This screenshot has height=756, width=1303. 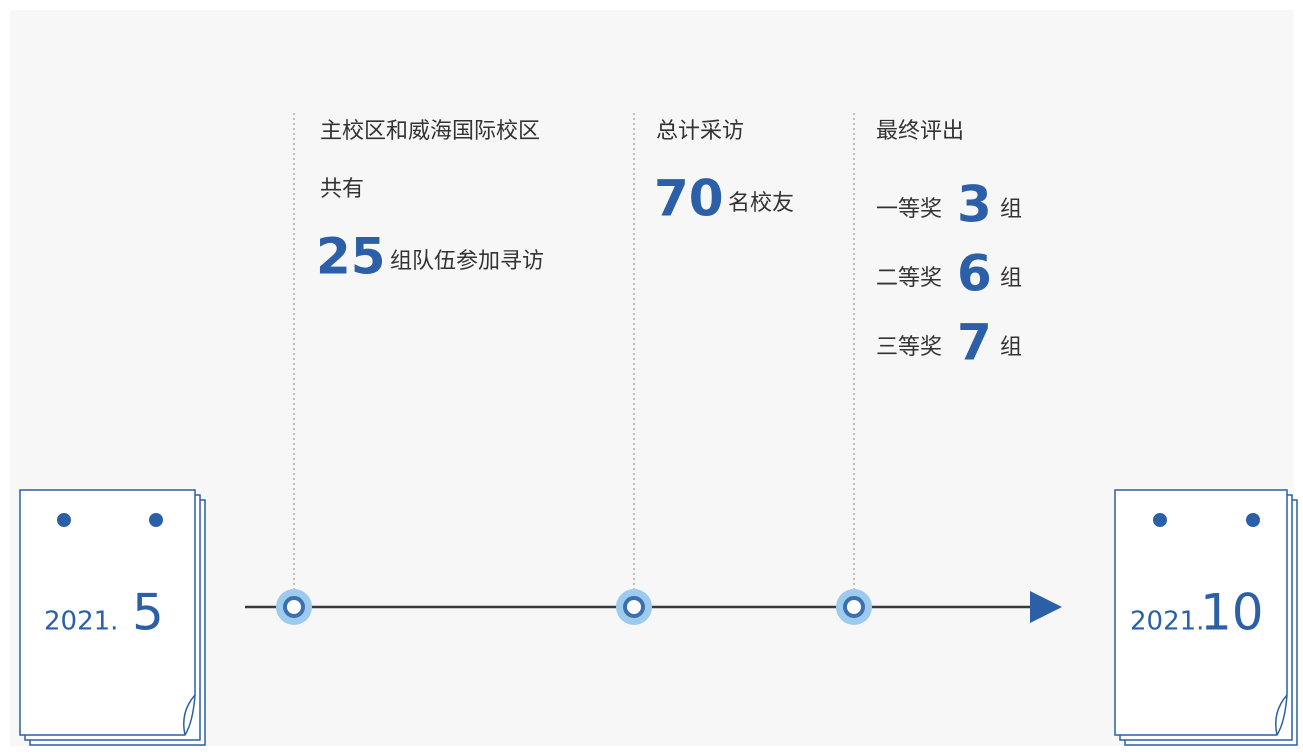 What do you see at coordinates (467, 261) in the screenshot?
I see `milestone-suffix: 组队伍参加寻访` at bounding box center [467, 261].